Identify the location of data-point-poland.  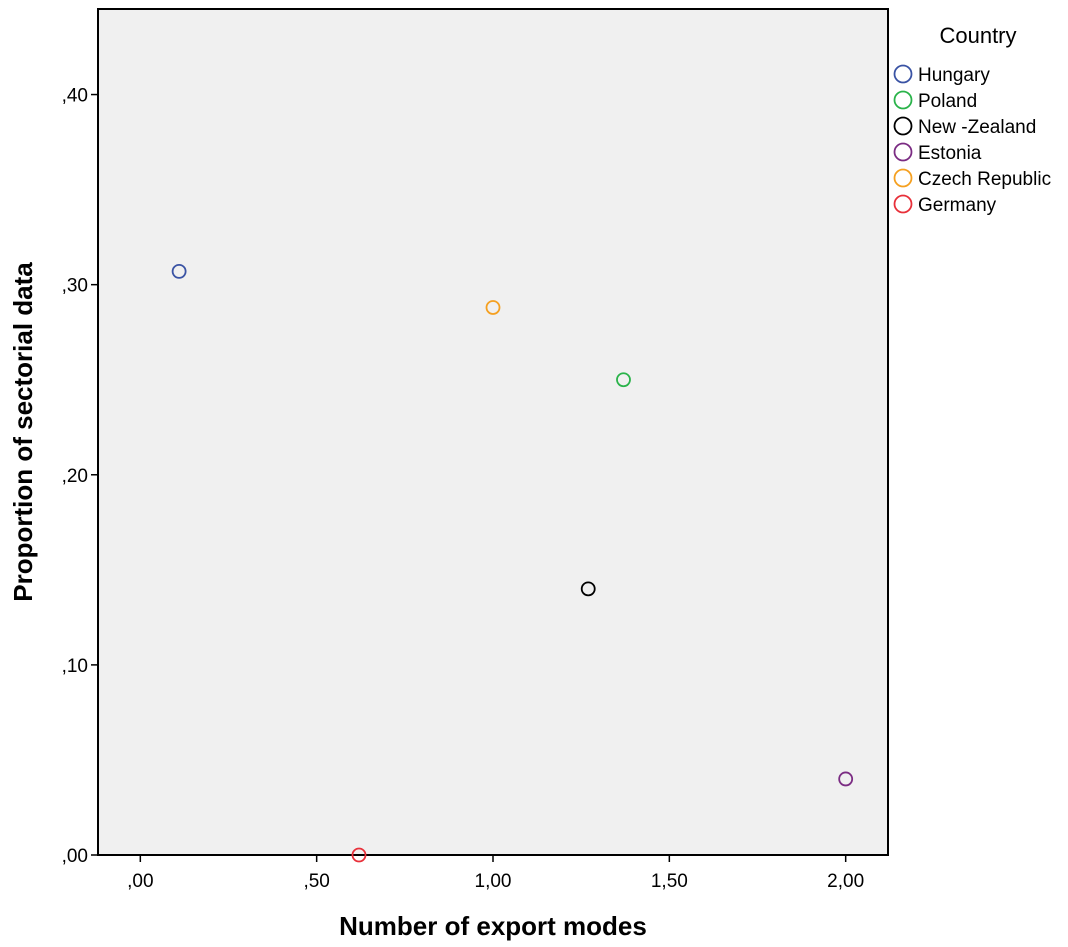
(623, 380).